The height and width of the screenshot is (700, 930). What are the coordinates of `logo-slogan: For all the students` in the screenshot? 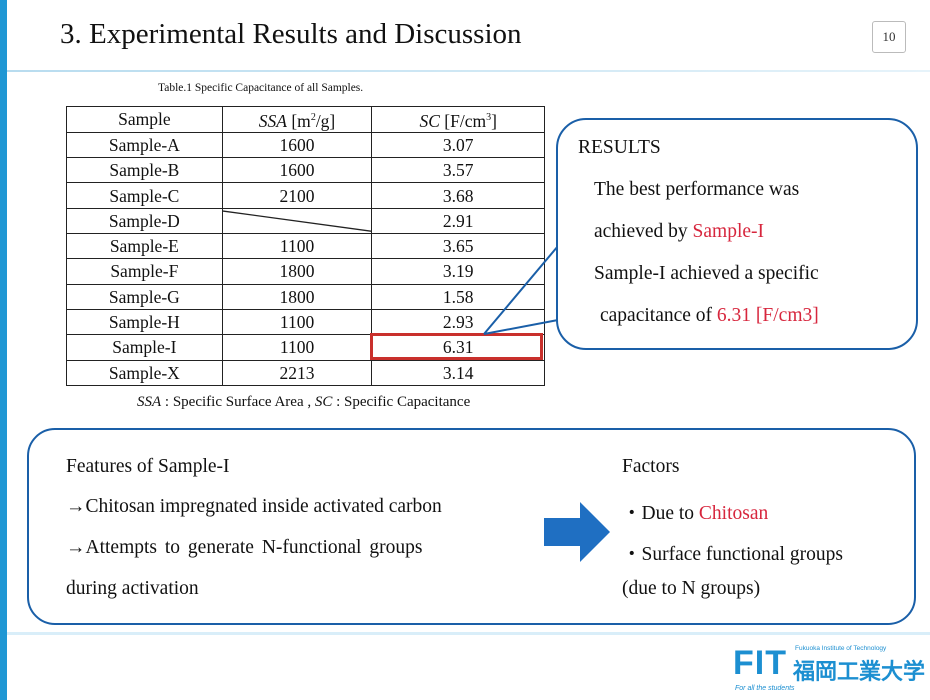 It's located at (765, 688).